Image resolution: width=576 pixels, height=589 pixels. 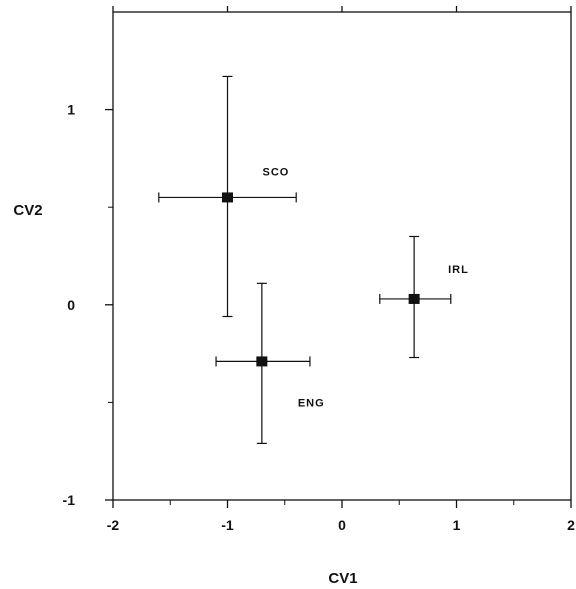 I want to click on x-axis-label: CV1, so click(x=342, y=578).